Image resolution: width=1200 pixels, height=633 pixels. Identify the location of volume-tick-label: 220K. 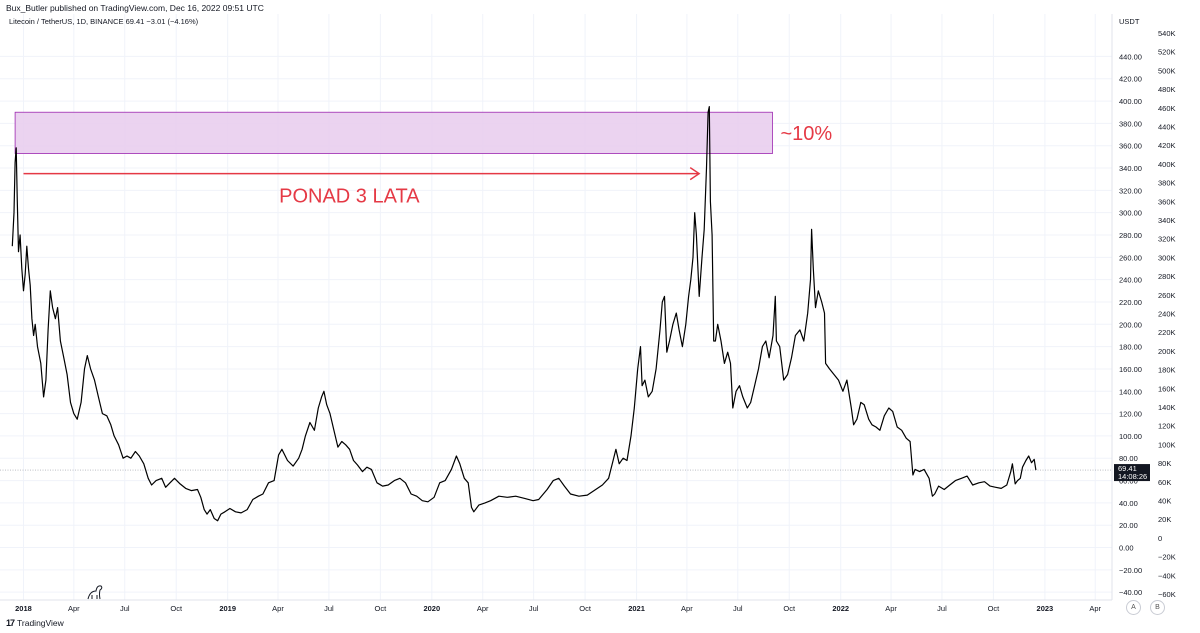
(1167, 332).